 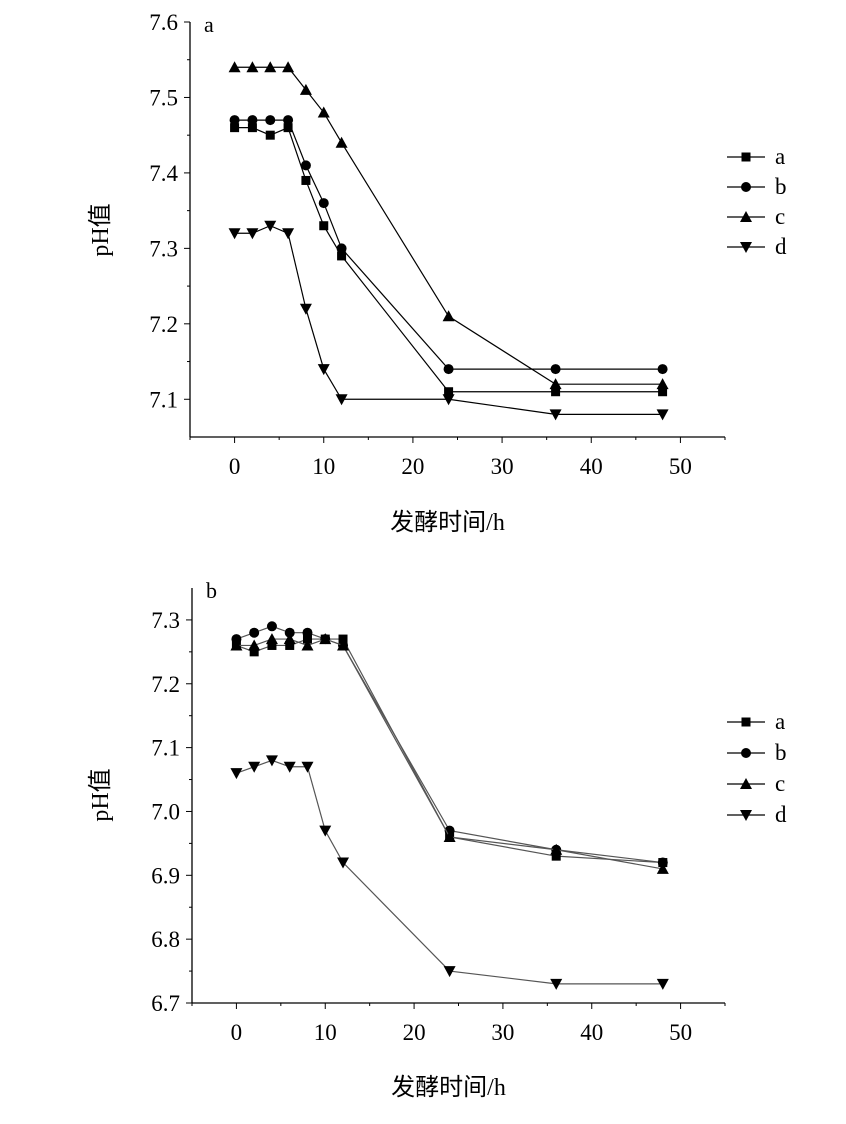 I want to click on panel-label: a, so click(x=209, y=24).